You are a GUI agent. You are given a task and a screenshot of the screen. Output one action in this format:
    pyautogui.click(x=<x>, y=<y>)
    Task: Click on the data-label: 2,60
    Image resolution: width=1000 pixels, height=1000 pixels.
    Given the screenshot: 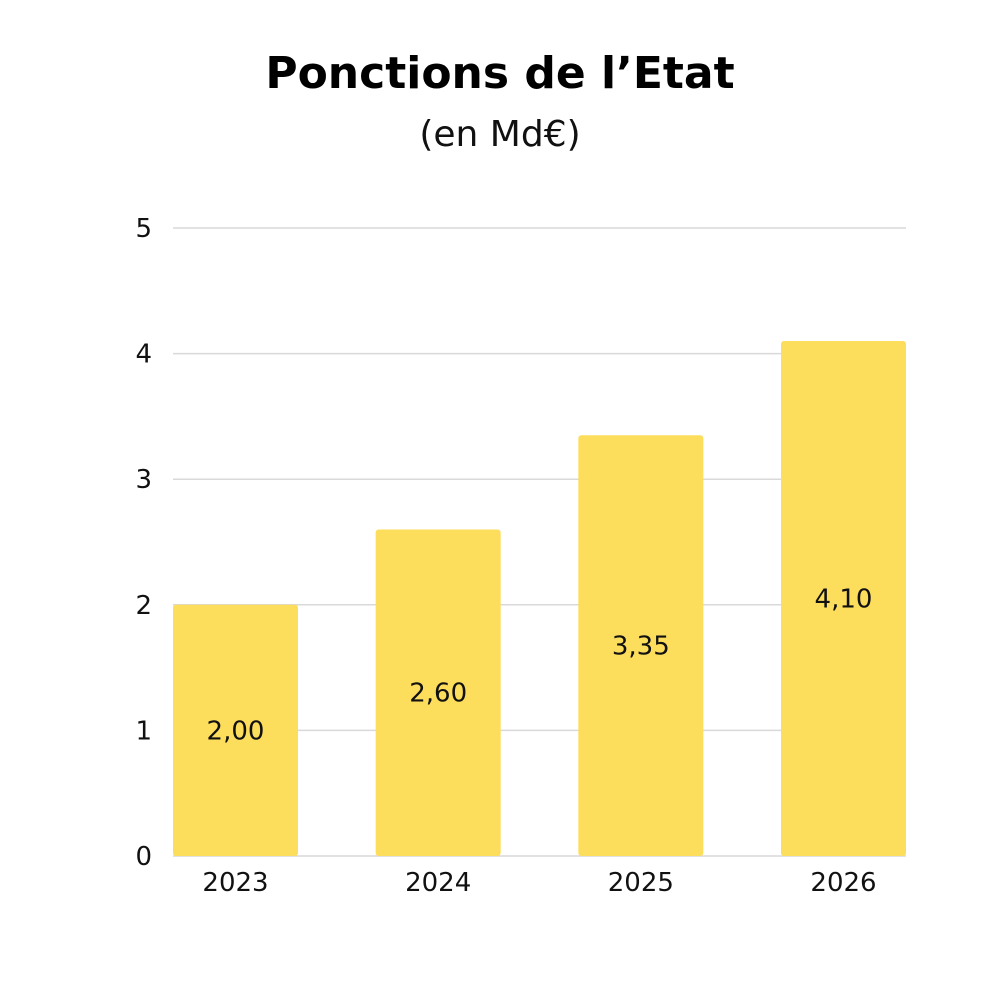 What is the action you would take?
    pyautogui.click(x=438, y=694)
    